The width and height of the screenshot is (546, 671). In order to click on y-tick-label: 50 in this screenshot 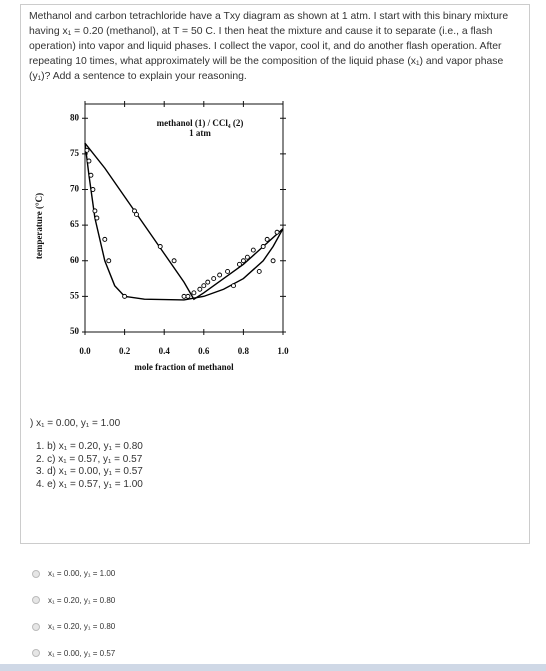, I will do `click(75, 331)`.